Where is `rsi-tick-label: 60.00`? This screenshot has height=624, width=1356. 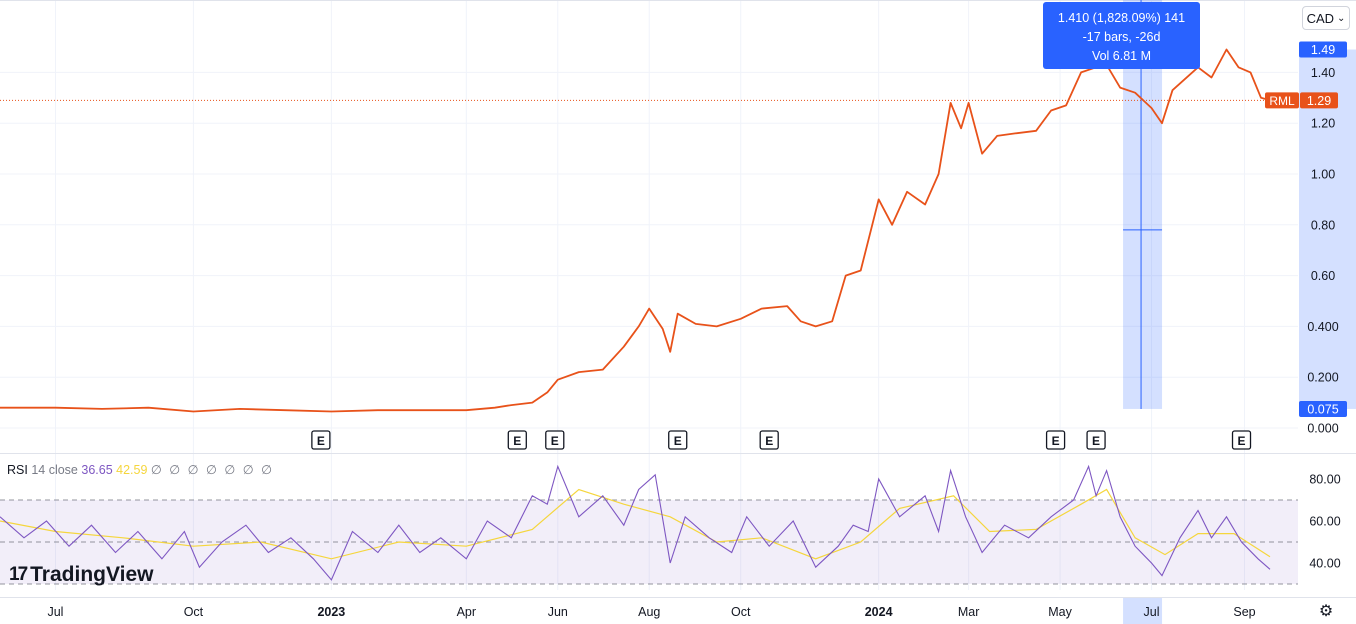
rsi-tick-label: 60.00 is located at coordinates (1324, 522).